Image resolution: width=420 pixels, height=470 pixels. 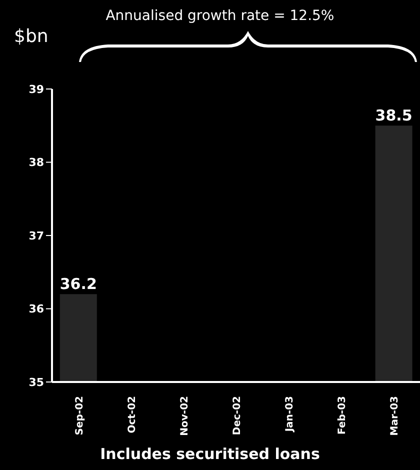 I want to click on y-tick-label: 38, so click(x=36, y=163).